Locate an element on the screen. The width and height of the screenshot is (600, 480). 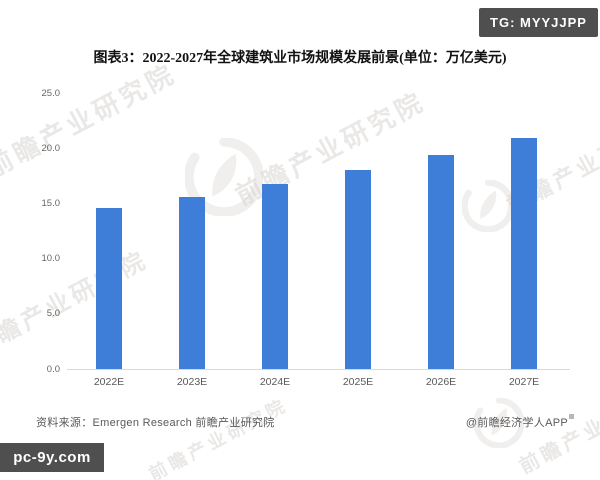
bar-2022E is located at coordinates (109, 288).